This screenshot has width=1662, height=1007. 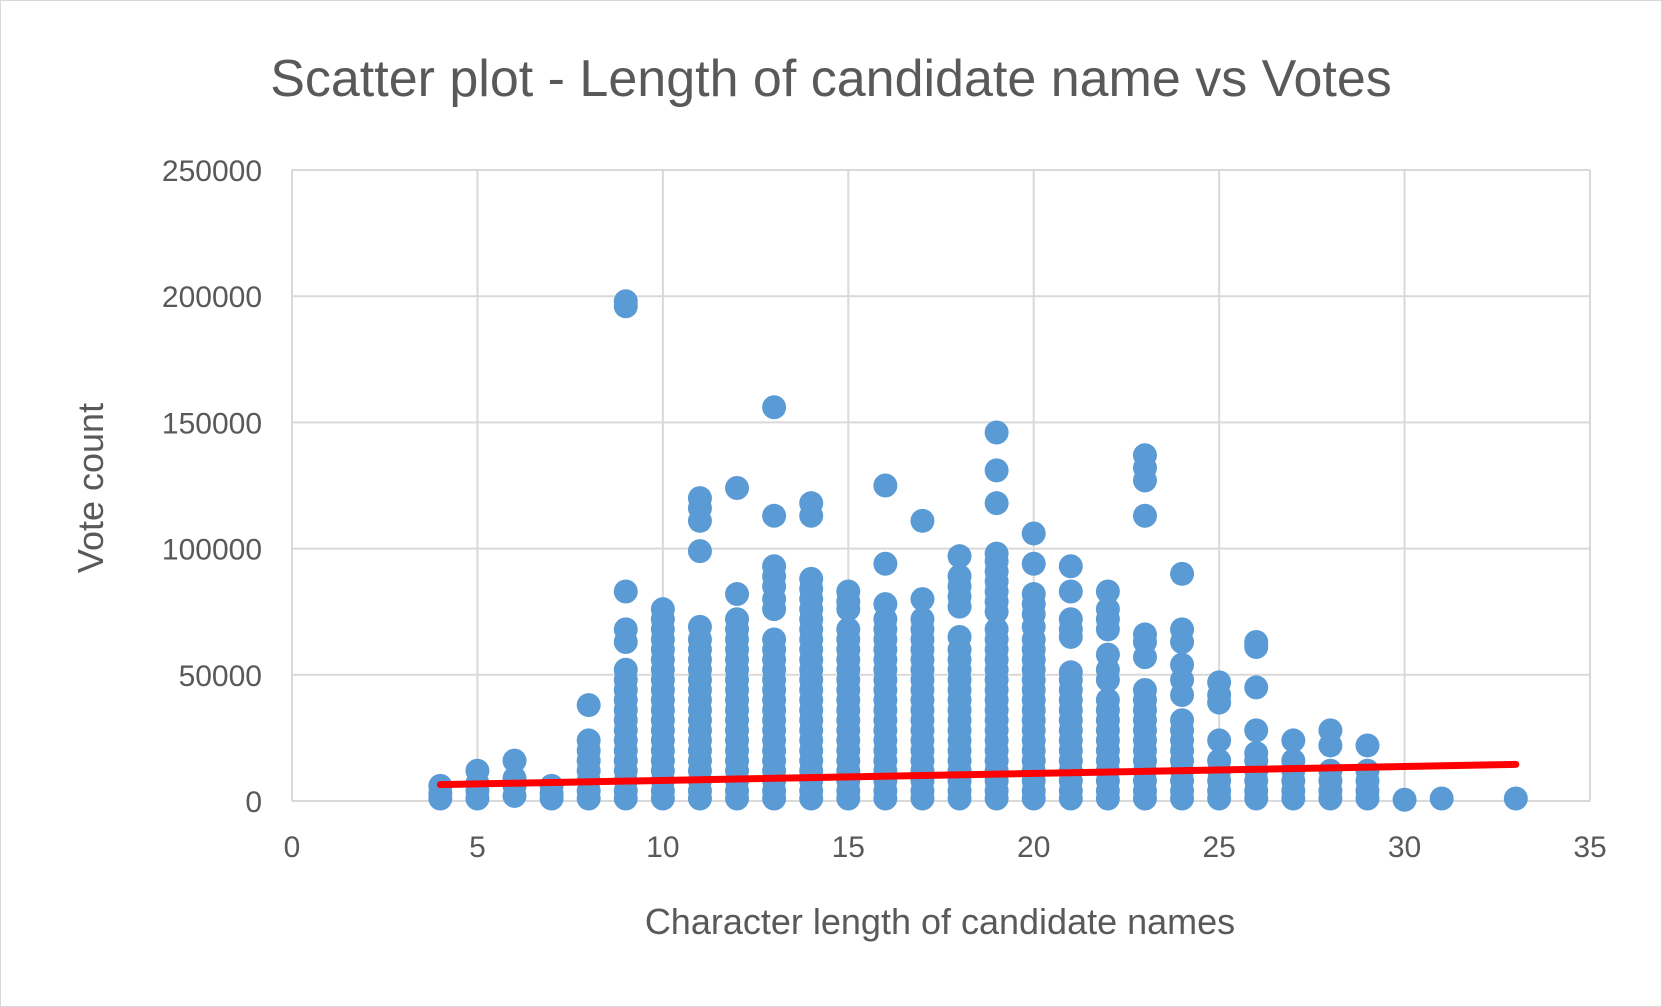 What do you see at coordinates (292, 847) in the screenshot?
I see `x-tick-label: 0` at bounding box center [292, 847].